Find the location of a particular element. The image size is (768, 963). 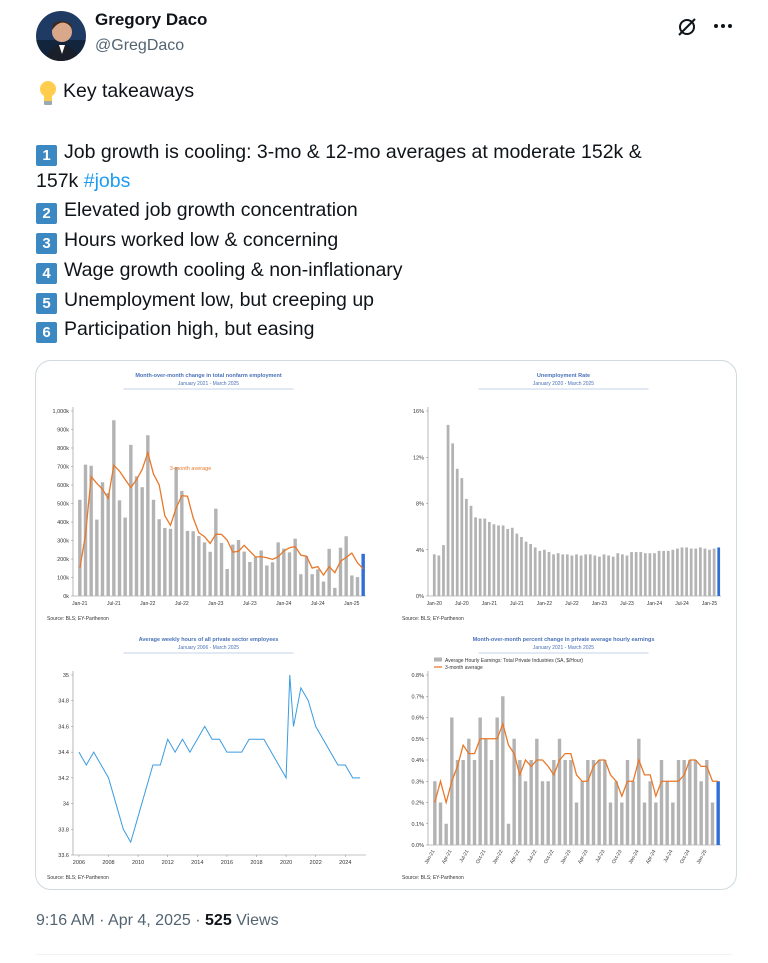

y-tick-label: 34 is located at coordinates (66, 805).